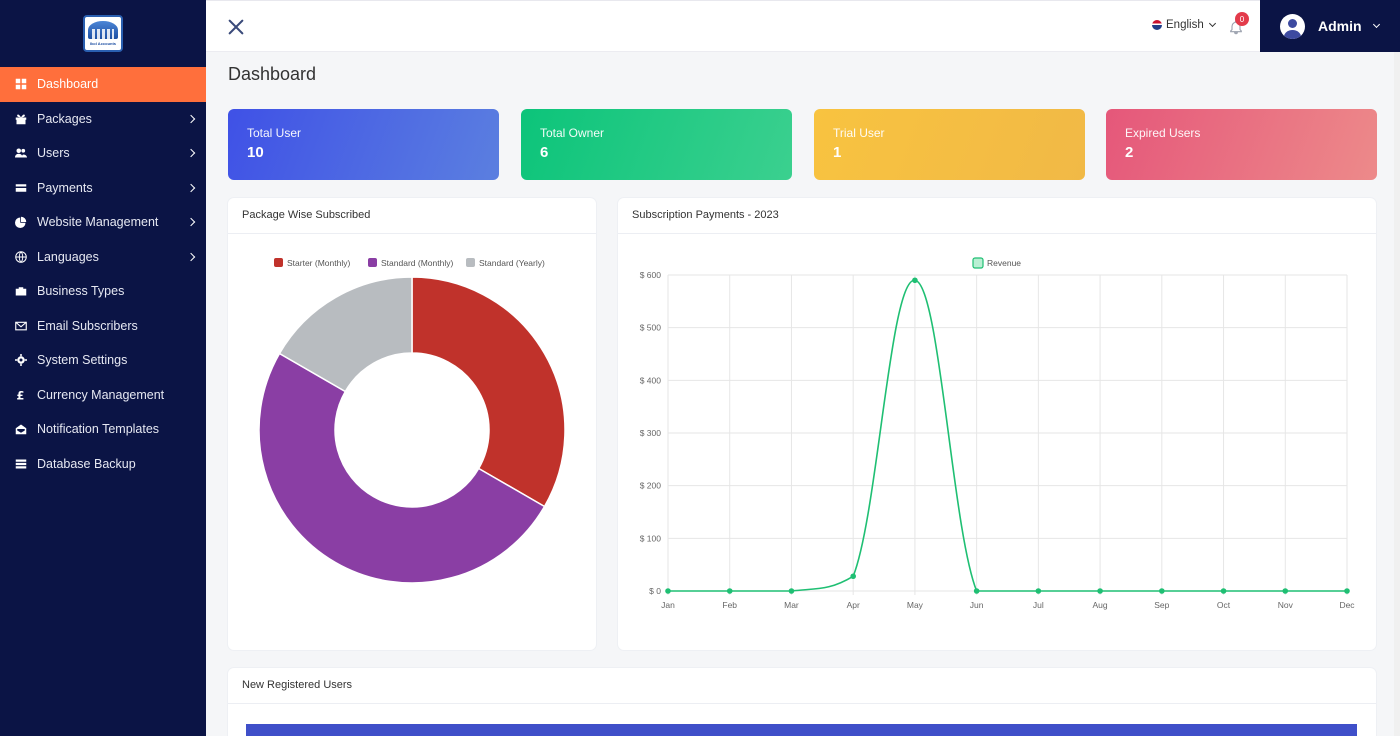 Image resolution: width=1400 pixels, height=736 pixels. I want to click on stat-label: Total Owner, so click(572, 133).